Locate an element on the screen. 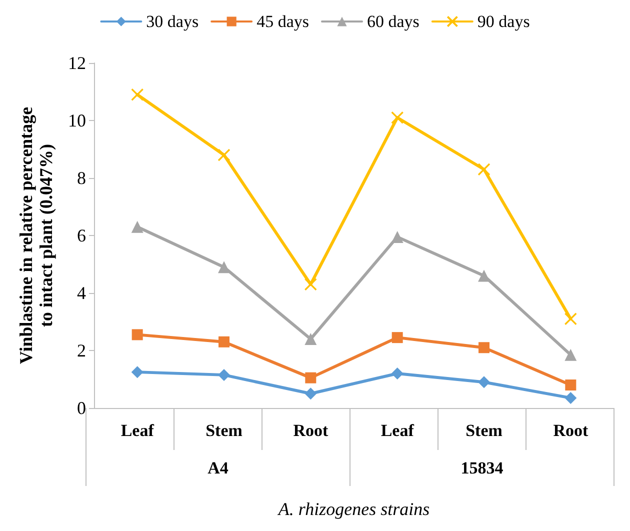  y-tick-label: 8 is located at coordinates (81, 178).